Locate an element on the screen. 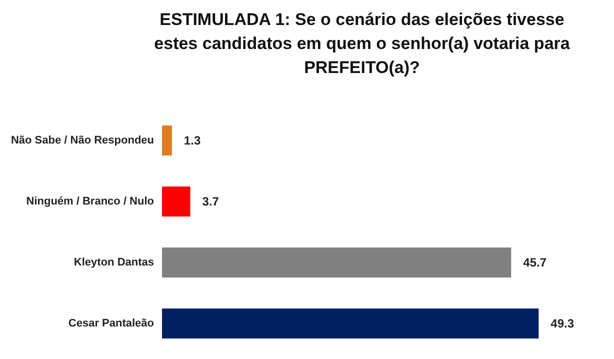  y-tick-label: Cesar Pantaleão is located at coordinates (111, 324).